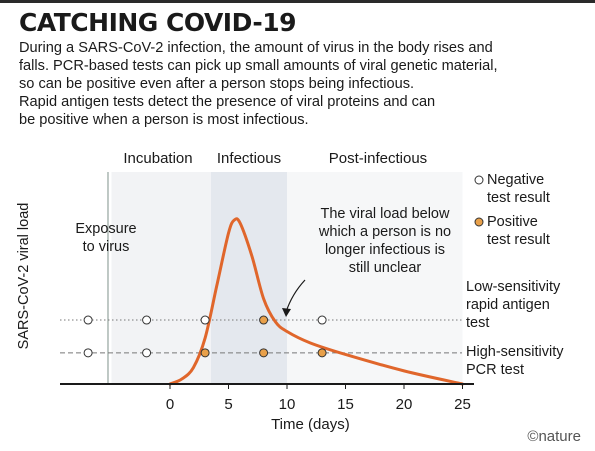 The image size is (595, 451). What do you see at coordinates (404, 404) in the screenshot?
I see `x-tick-label: 20` at bounding box center [404, 404].